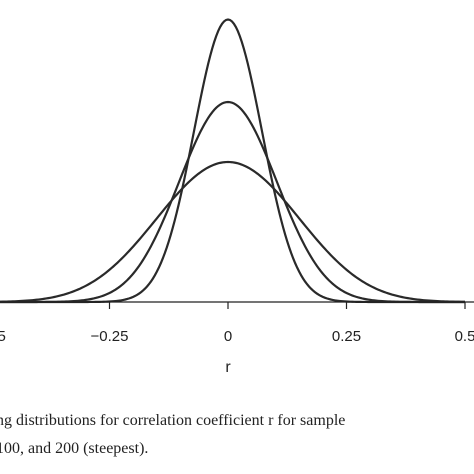 The width and height of the screenshot is (474, 474). What do you see at coordinates (346, 336) in the screenshot?
I see `x-tick-label: 0.25` at bounding box center [346, 336].